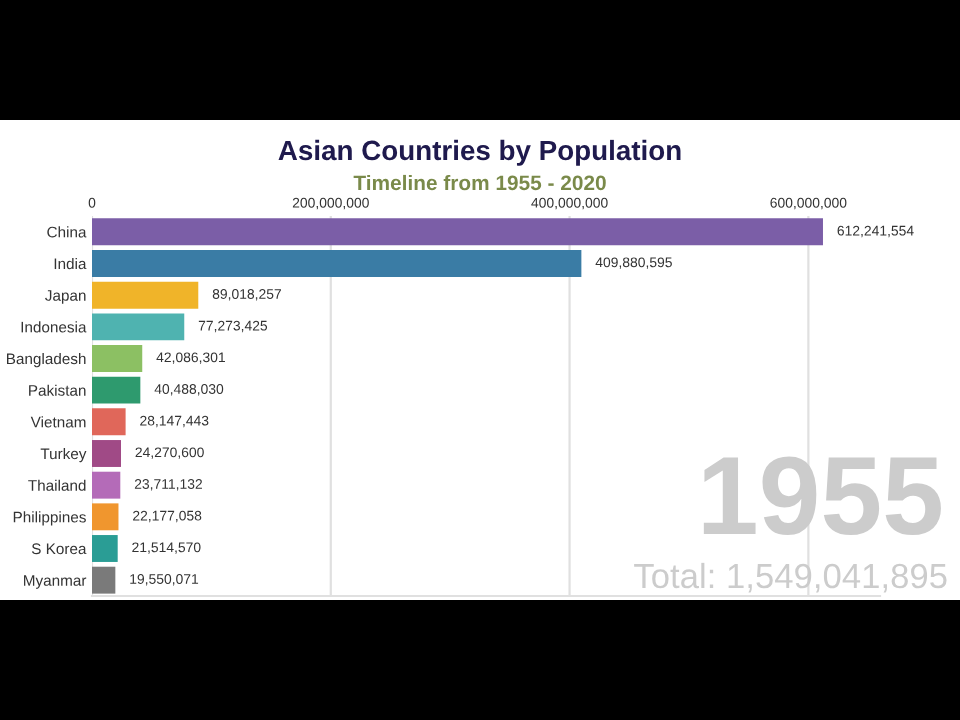 This screenshot has height=720, width=960. Describe the element at coordinates (479, 182) in the screenshot. I see `chart-subtitle: Timeline from 1955 - 2020` at that location.